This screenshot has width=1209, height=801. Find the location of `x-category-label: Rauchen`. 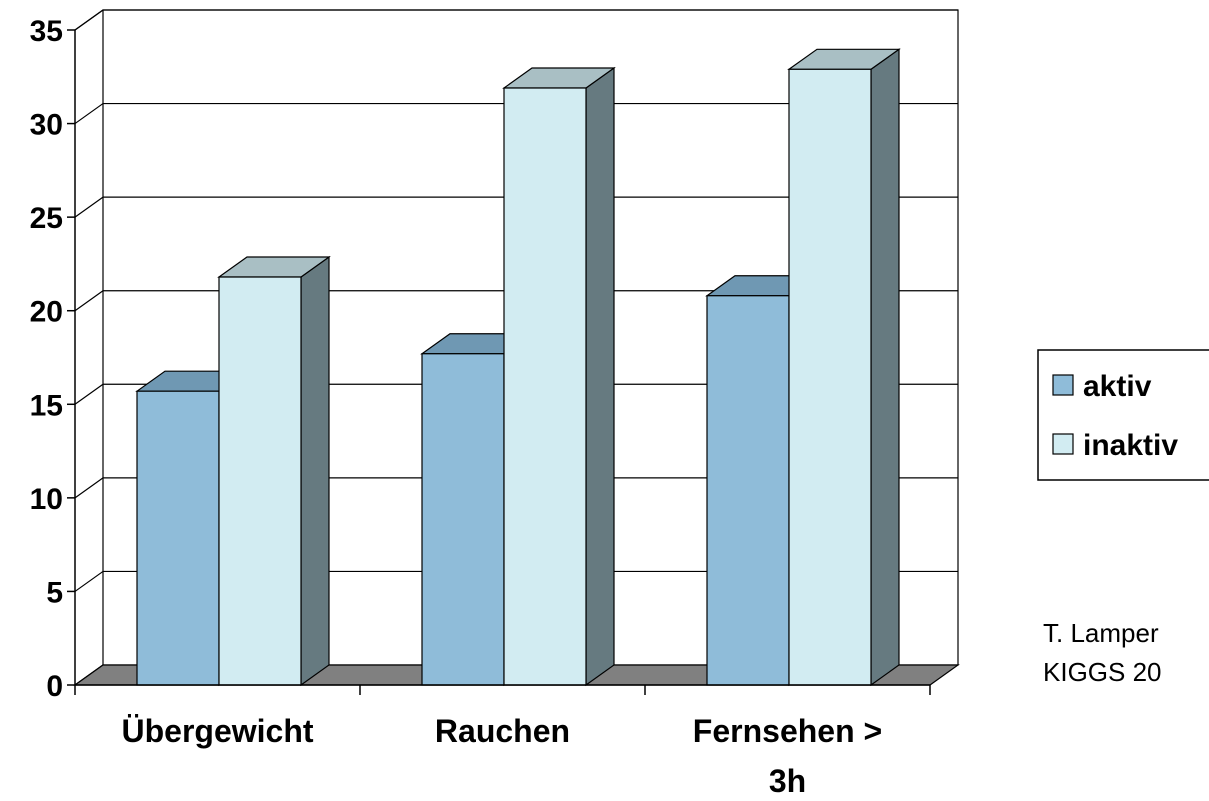

x-category-label: Rauchen is located at coordinates (502, 731).